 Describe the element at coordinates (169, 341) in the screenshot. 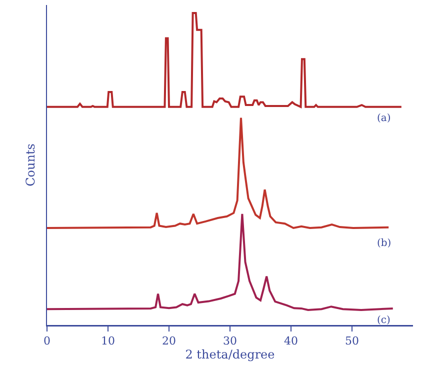

I see `x-tick-label: 20` at that location.